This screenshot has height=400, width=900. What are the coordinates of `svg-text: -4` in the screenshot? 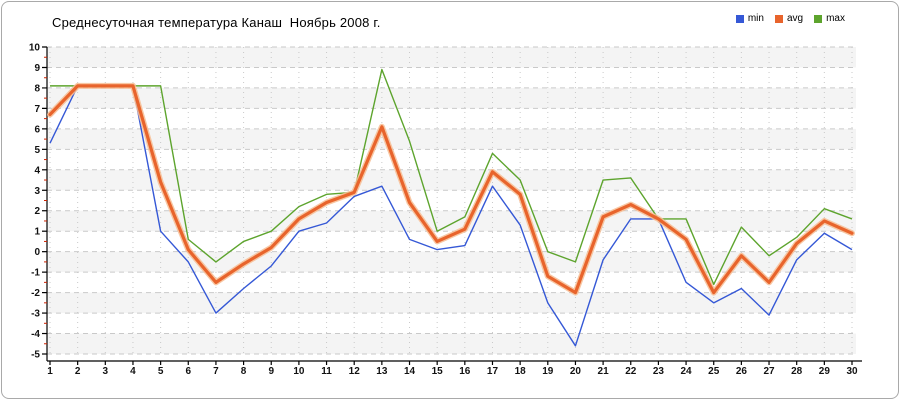 It's located at (35, 334).